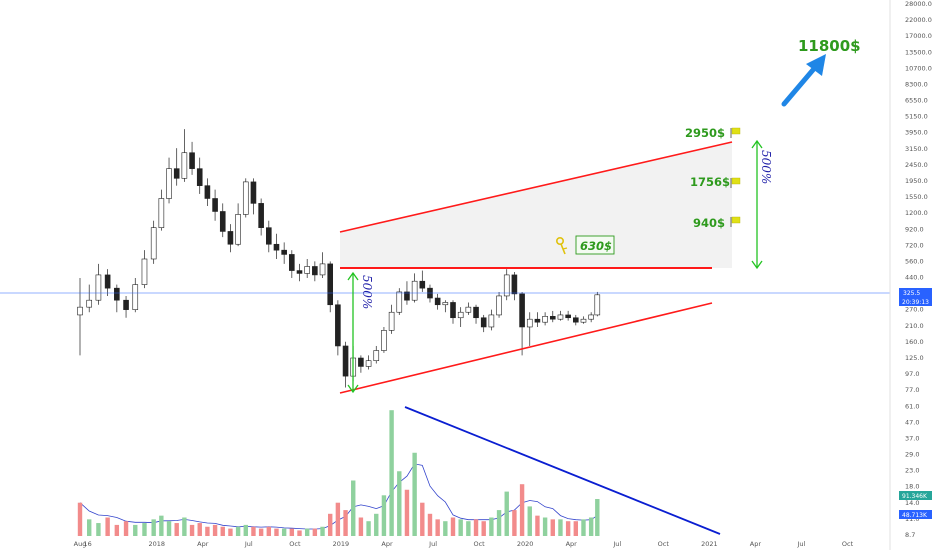  What do you see at coordinates (803, 80) in the screenshot?
I see `arrow-up-right-icon` at bounding box center [803, 80].